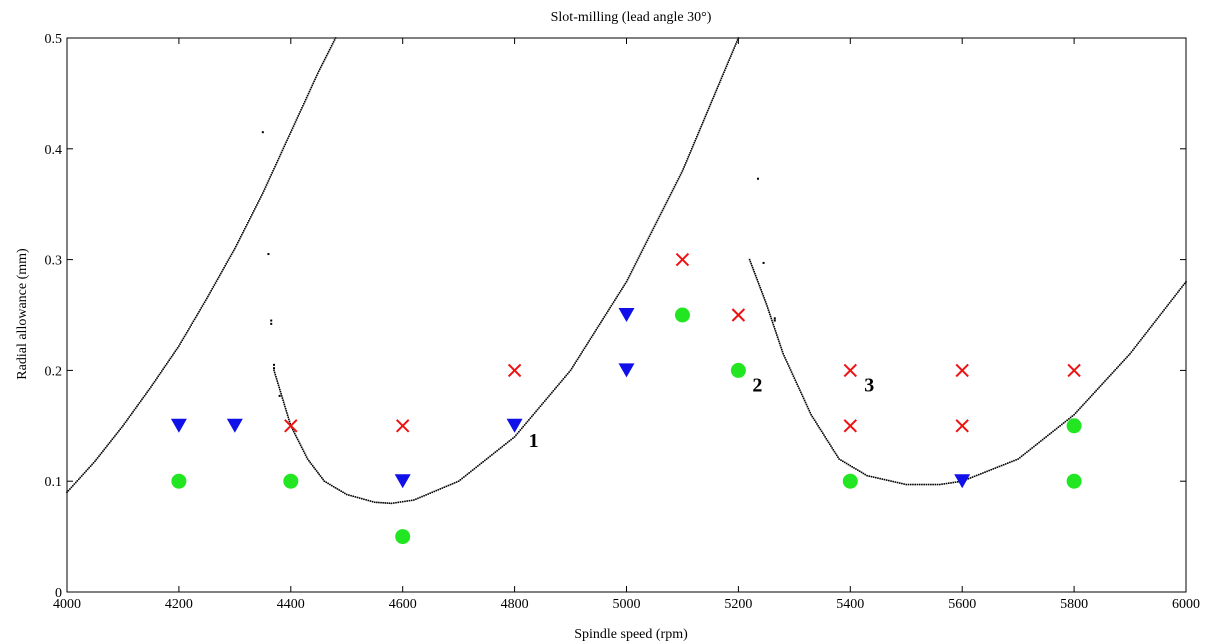  What do you see at coordinates (850, 604) in the screenshot?
I see `x-tick-label: 5400` at bounding box center [850, 604].